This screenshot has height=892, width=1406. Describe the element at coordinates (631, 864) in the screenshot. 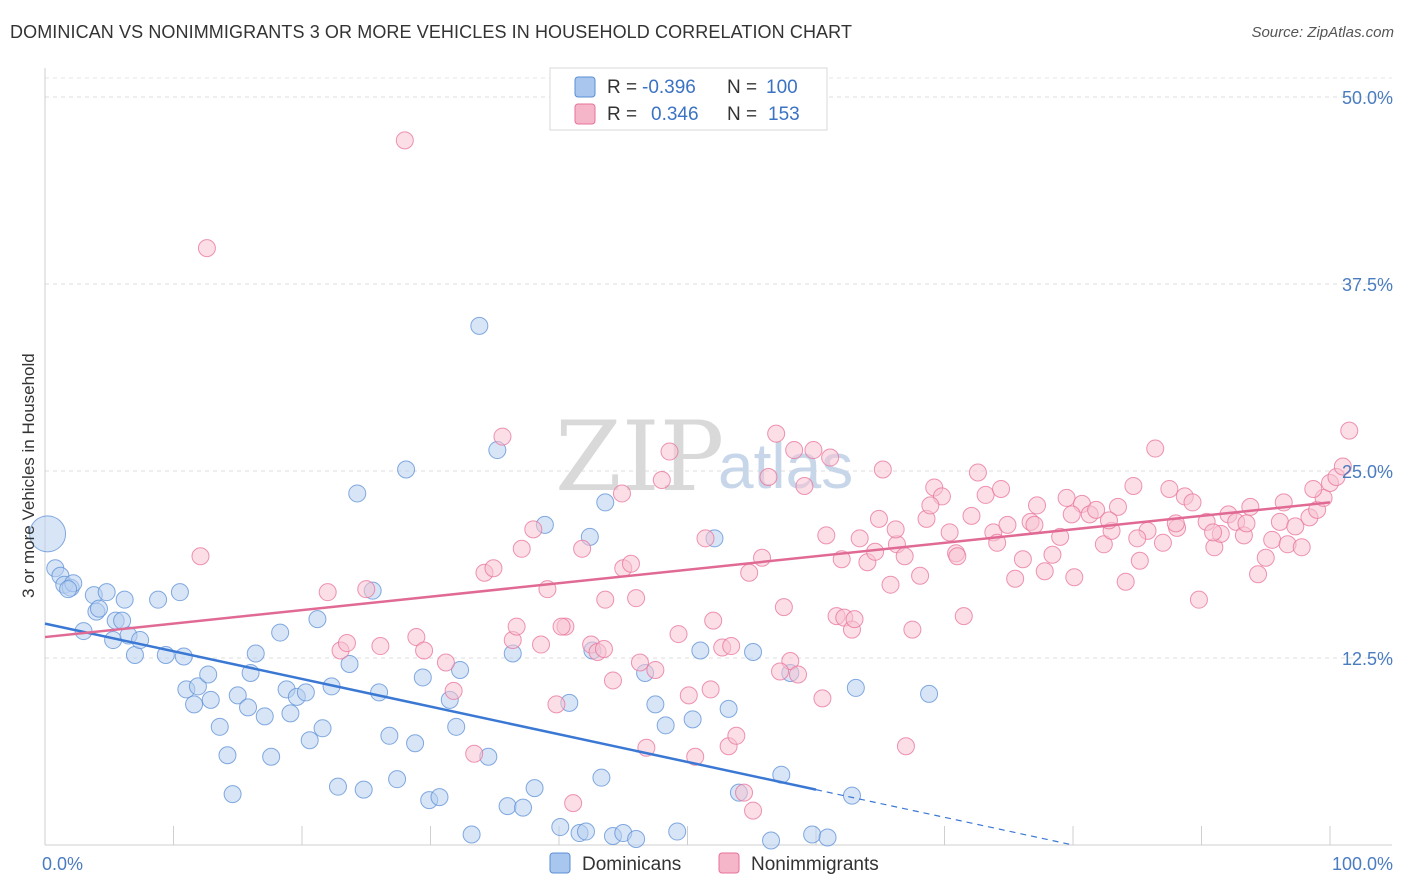

I see `legend-label-dominicans: Dominicans` at that location.